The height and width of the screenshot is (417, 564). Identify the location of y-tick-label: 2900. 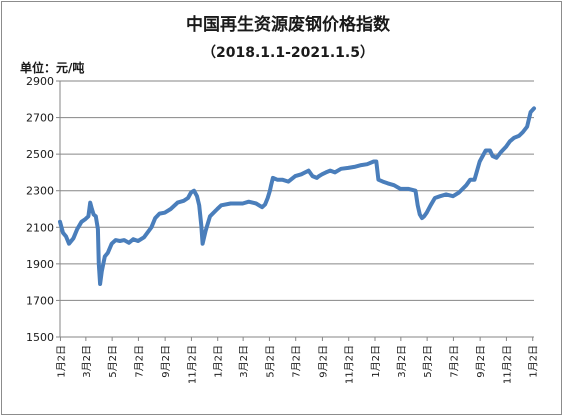
(40, 81).